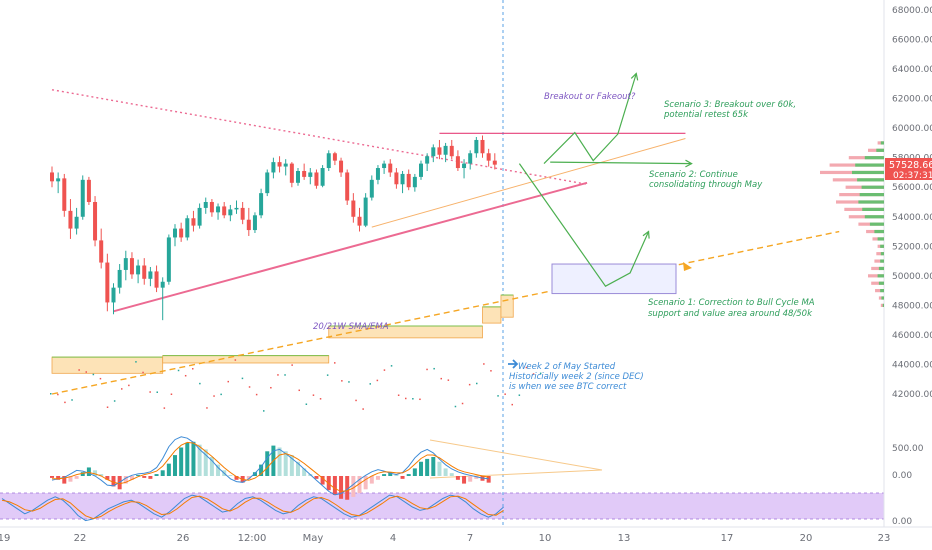 The height and width of the screenshot is (550, 932). What do you see at coordinates (852, 224) in the screenshot?
I see `volume-profile` at bounding box center [852, 224].